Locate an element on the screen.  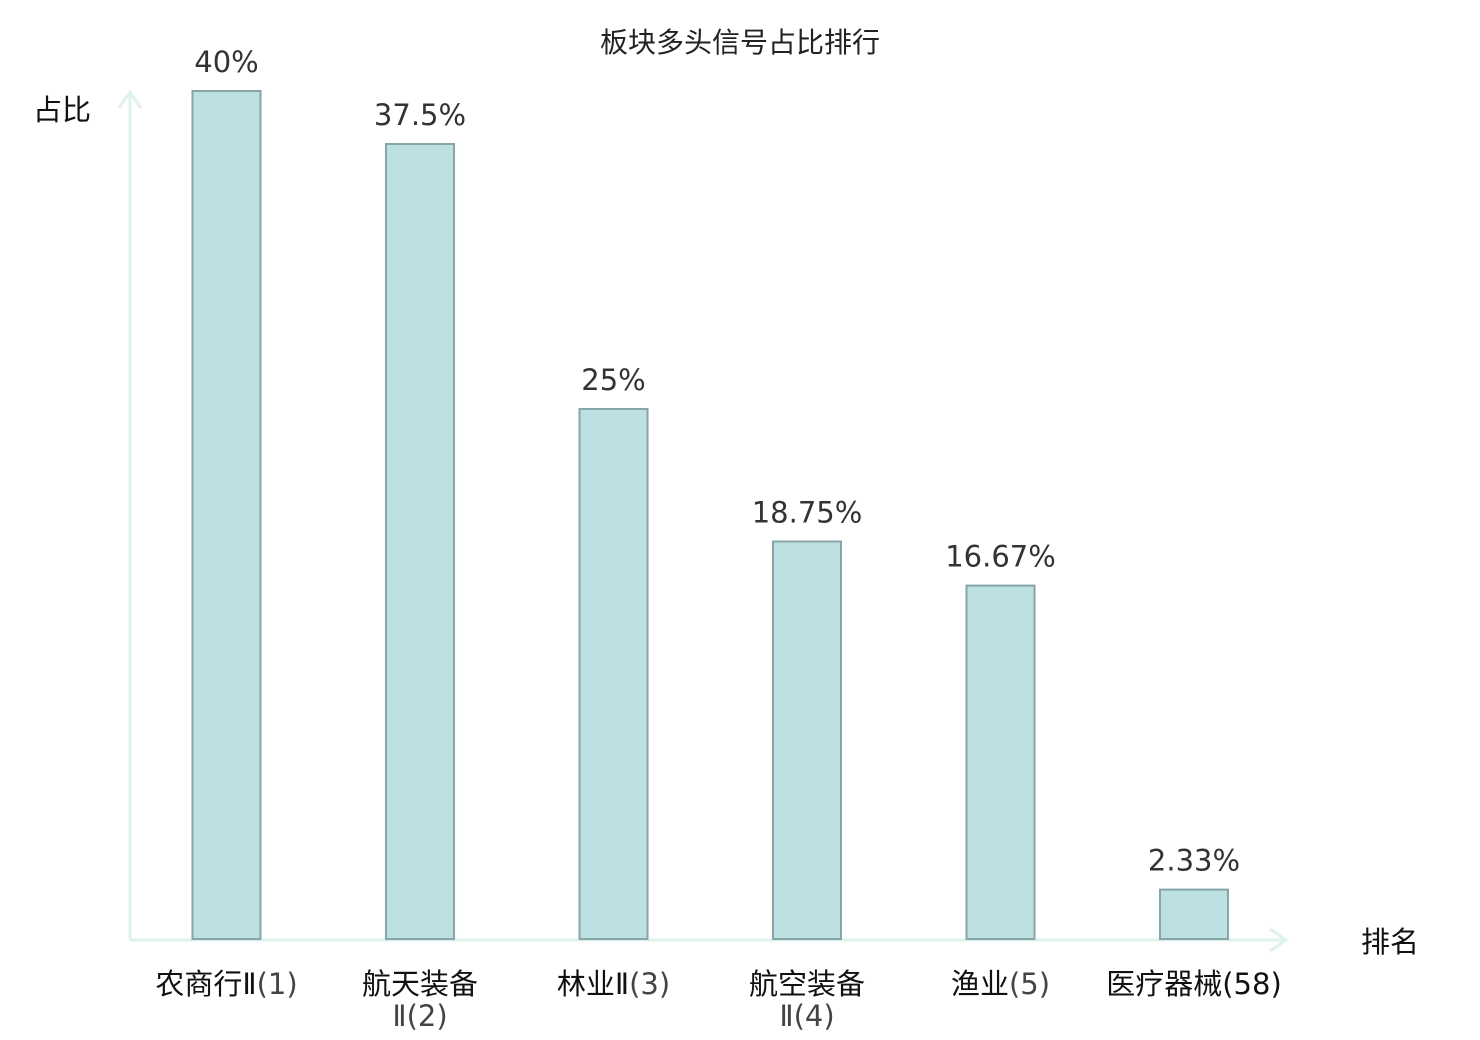
value-label-1: 40% is located at coordinates (226, 62).